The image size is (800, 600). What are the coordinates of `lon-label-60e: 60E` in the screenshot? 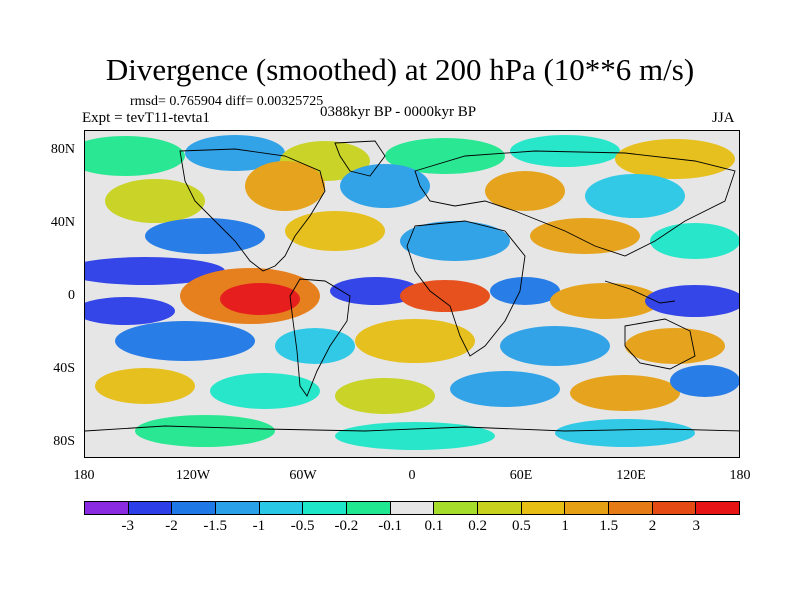 It's located at (521, 475).